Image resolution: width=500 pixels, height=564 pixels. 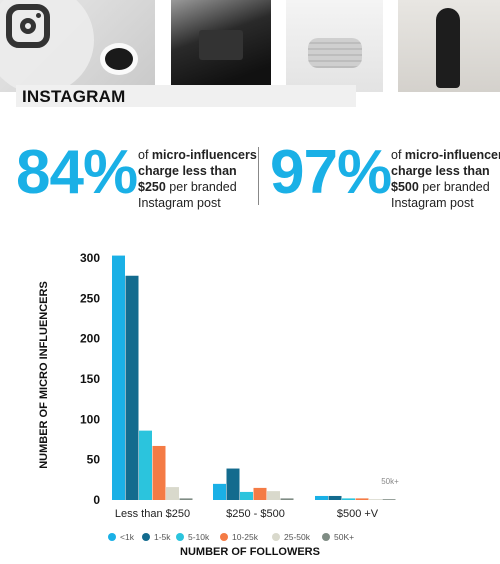 What do you see at coordinates (199, 537) in the screenshot?
I see `legend-label: 5-10k` at bounding box center [199, 537].